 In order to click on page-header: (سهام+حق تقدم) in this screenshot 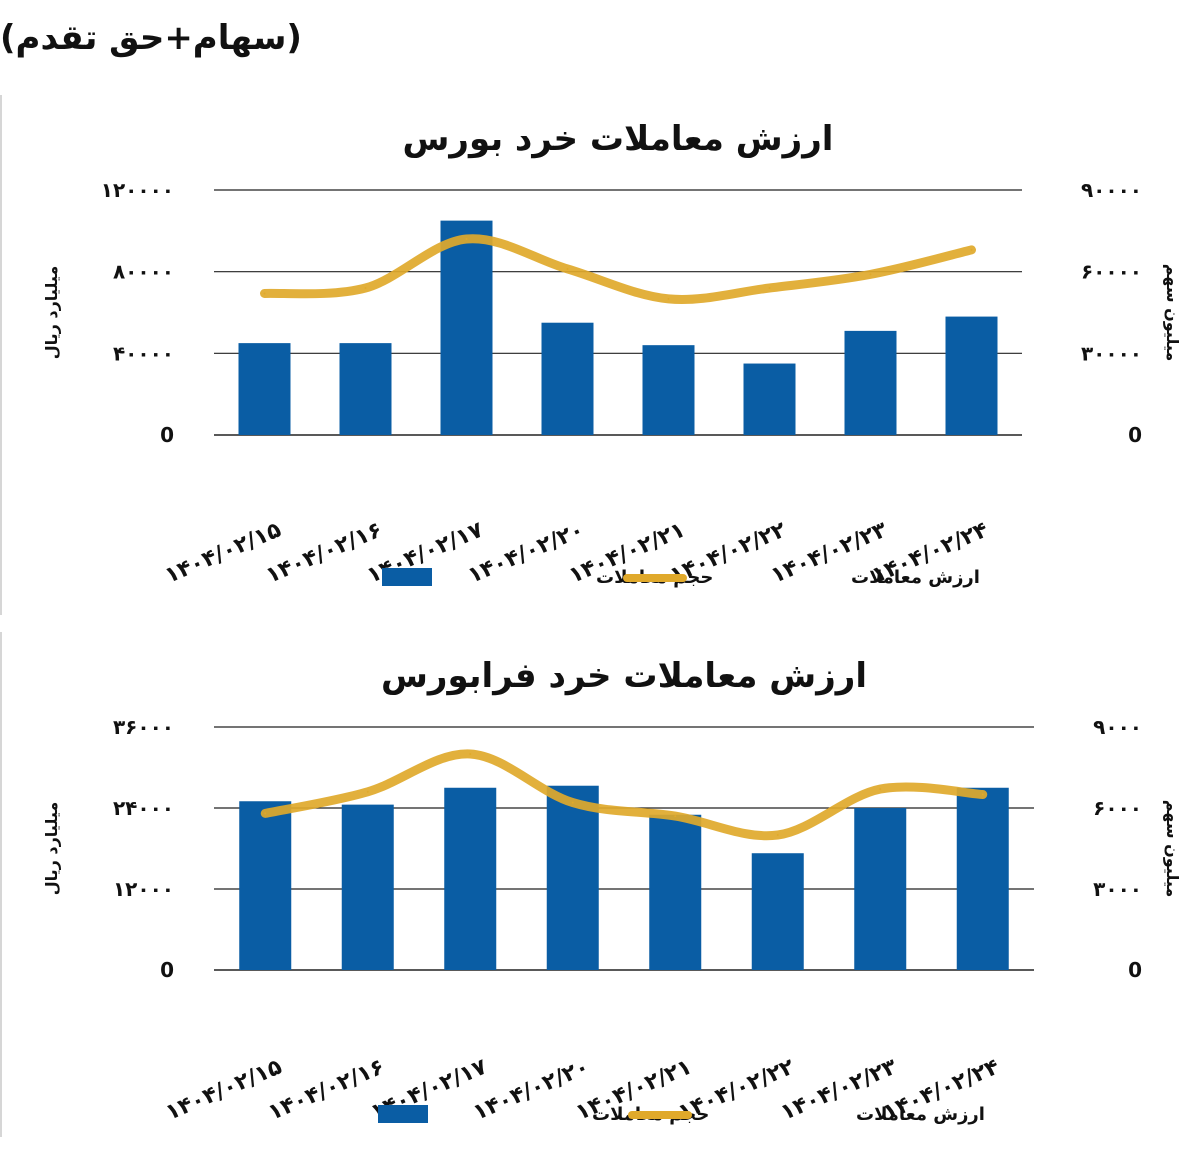, I will do `click(170, 38)`.